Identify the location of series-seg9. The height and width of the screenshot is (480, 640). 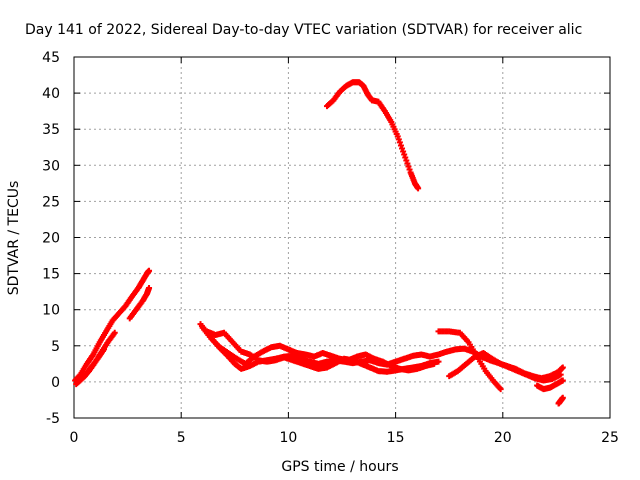
(469, 360).